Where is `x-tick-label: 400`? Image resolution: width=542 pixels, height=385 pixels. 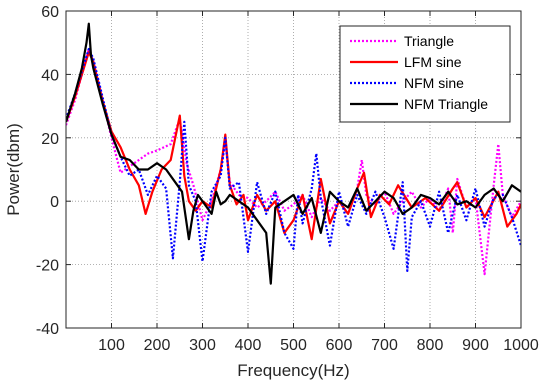 x-tick-label: 400 is located at coordinates (248, 345).